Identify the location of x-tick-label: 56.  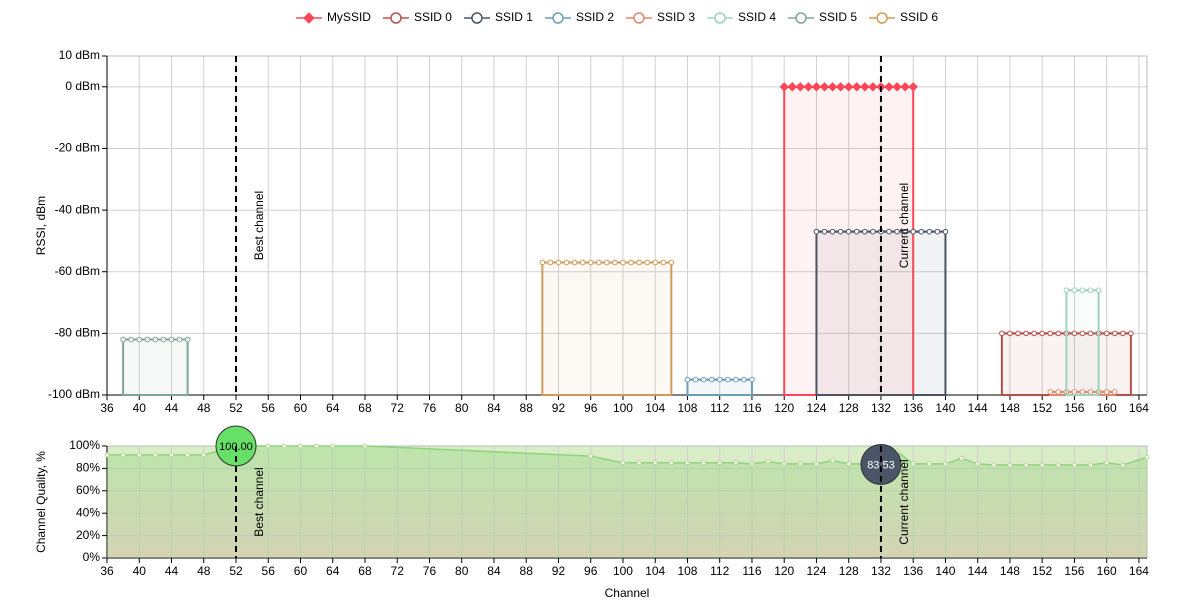
(269, 408).